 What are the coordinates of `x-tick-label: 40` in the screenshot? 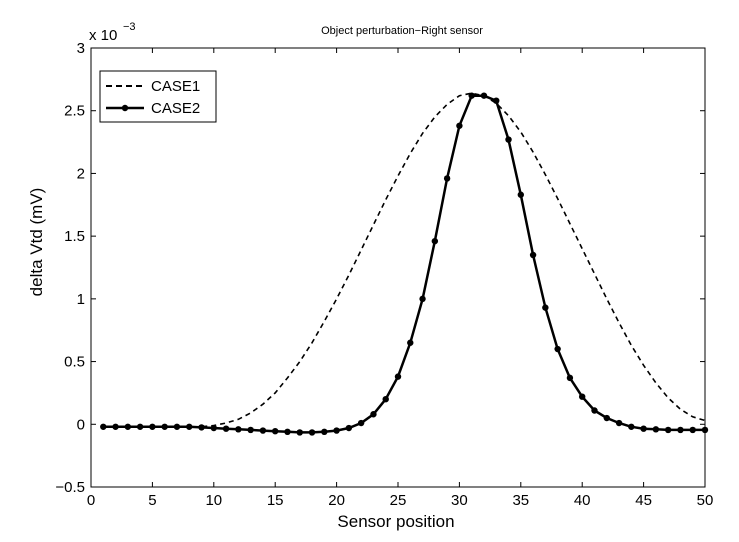 It's located at (582, 500).